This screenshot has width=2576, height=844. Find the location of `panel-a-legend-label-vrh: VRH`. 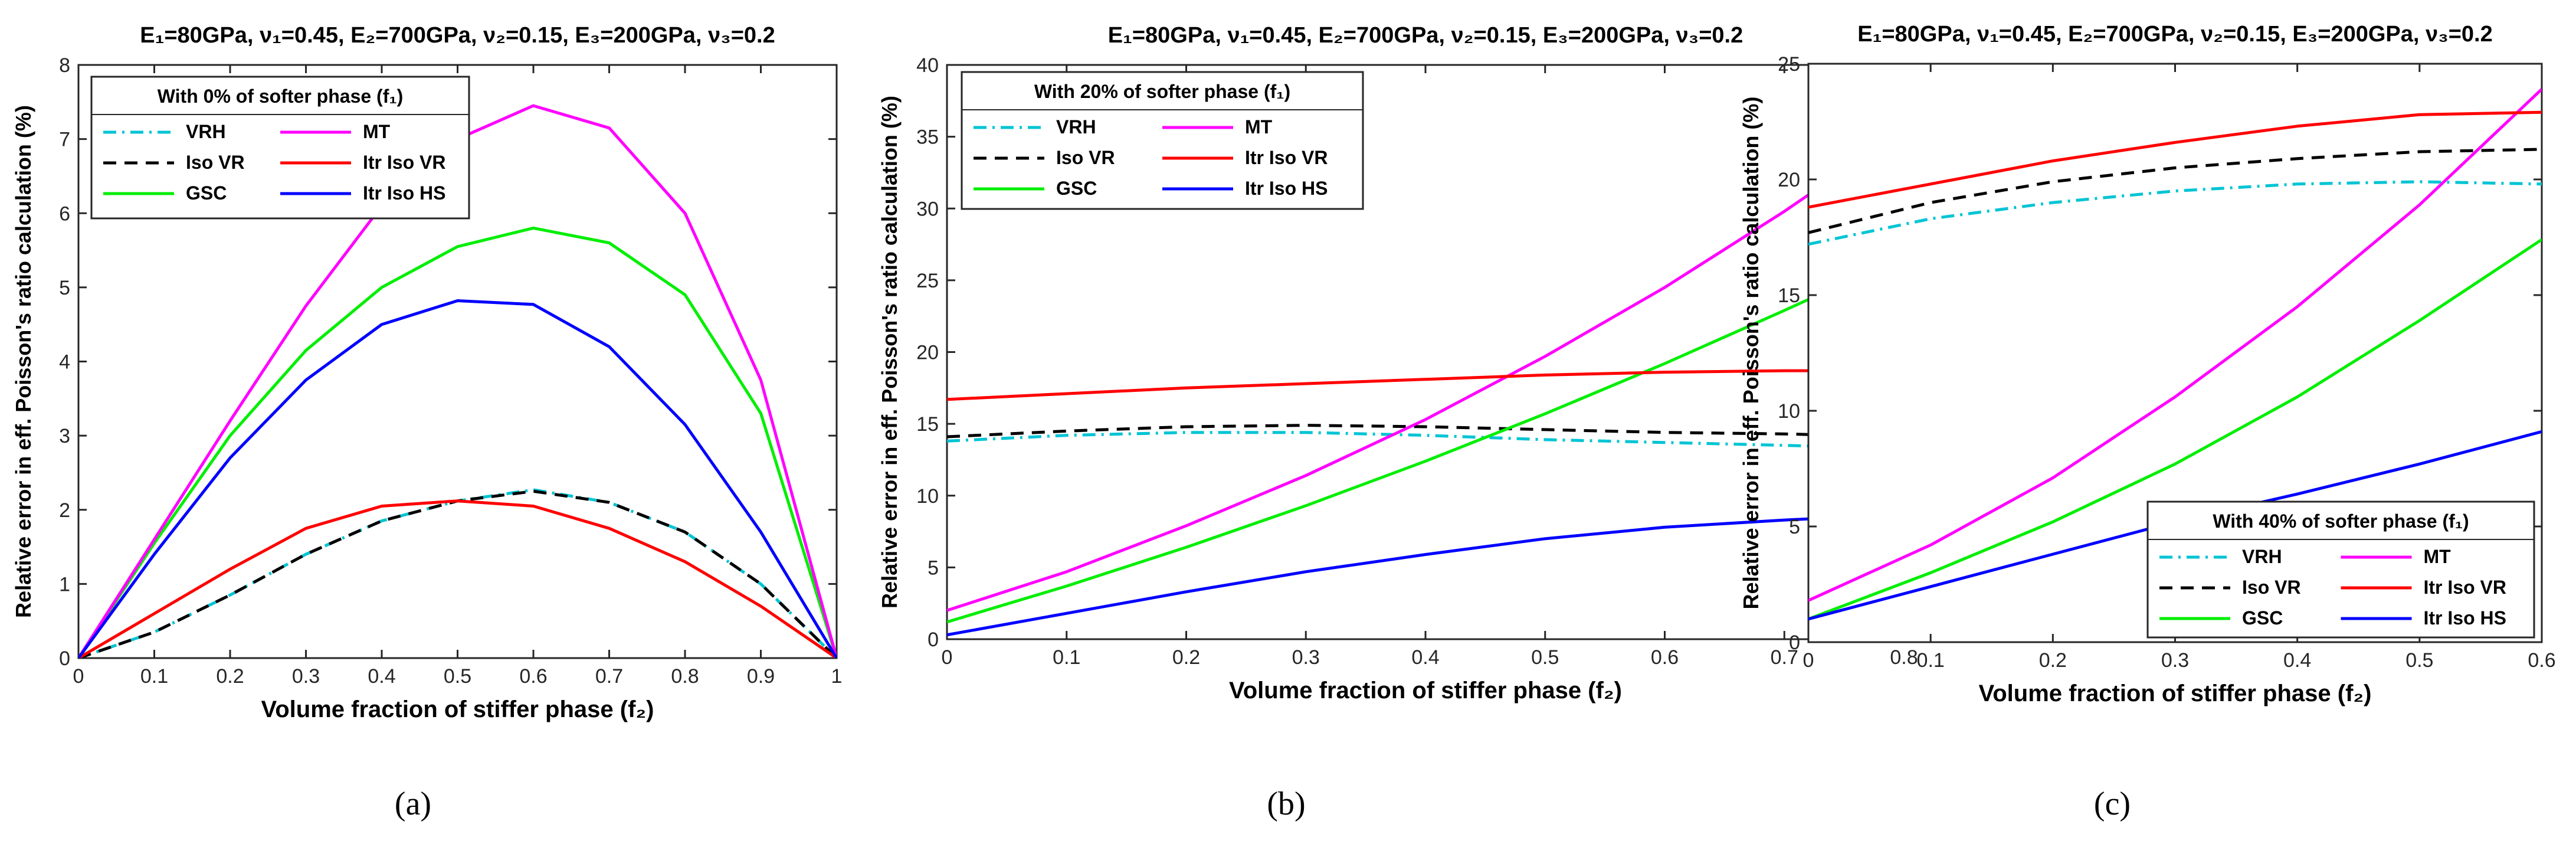

panel-a-legend-label-vrh: VRH is located at coordinates (206, 131).